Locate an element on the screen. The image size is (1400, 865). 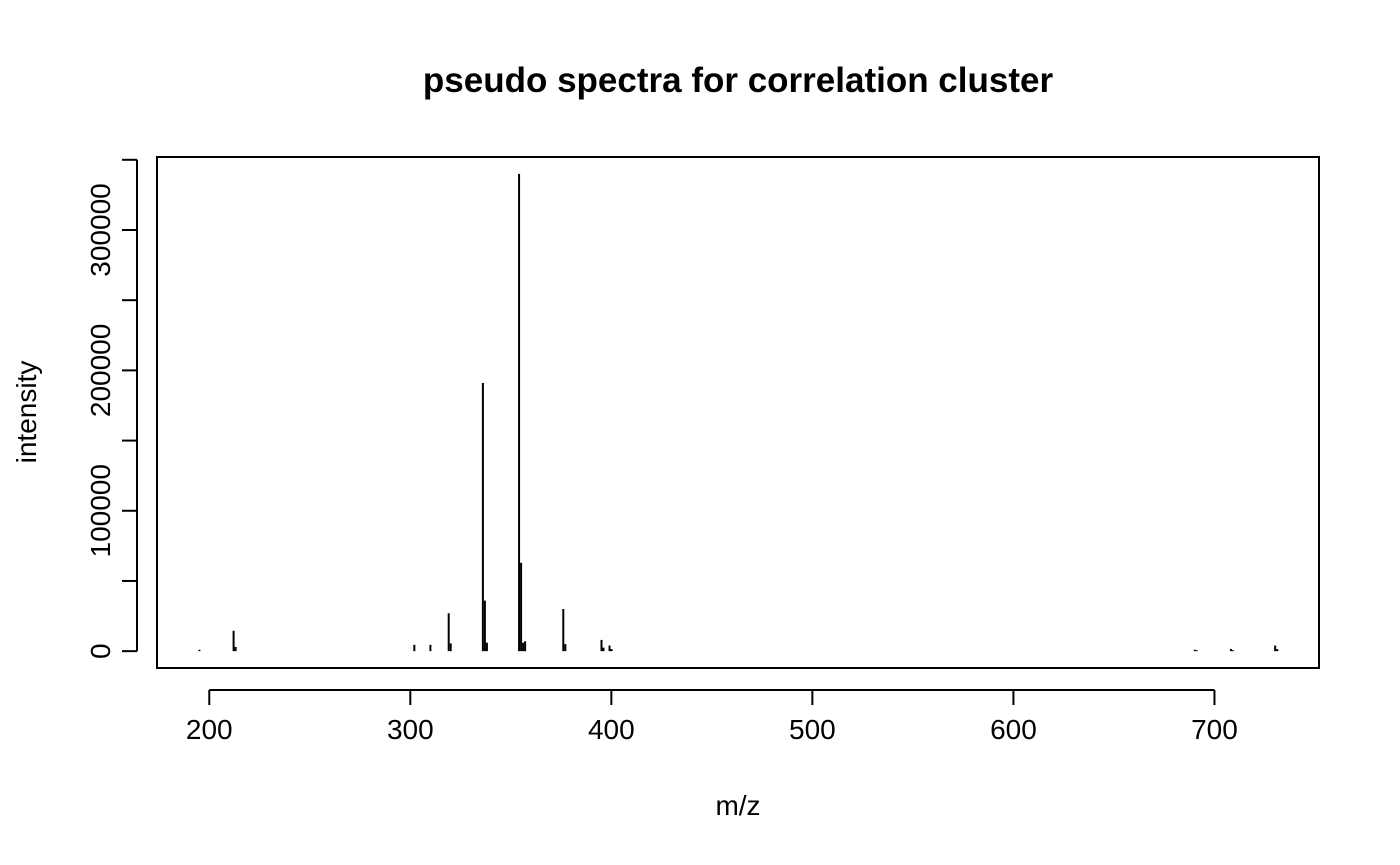
x-axis-title: m/z is located at coordinates (737, 805).